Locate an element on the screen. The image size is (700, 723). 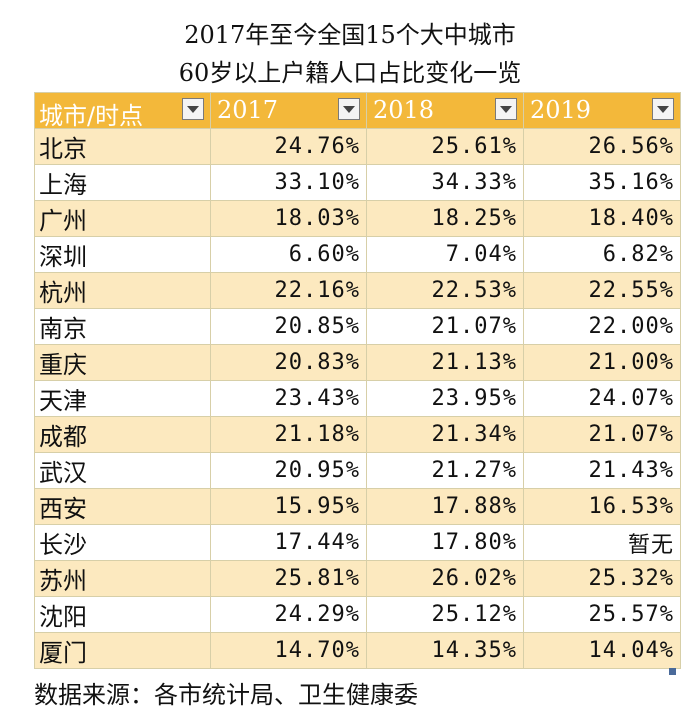
column-header-label: 2019 is located at coordinates (561, 110).